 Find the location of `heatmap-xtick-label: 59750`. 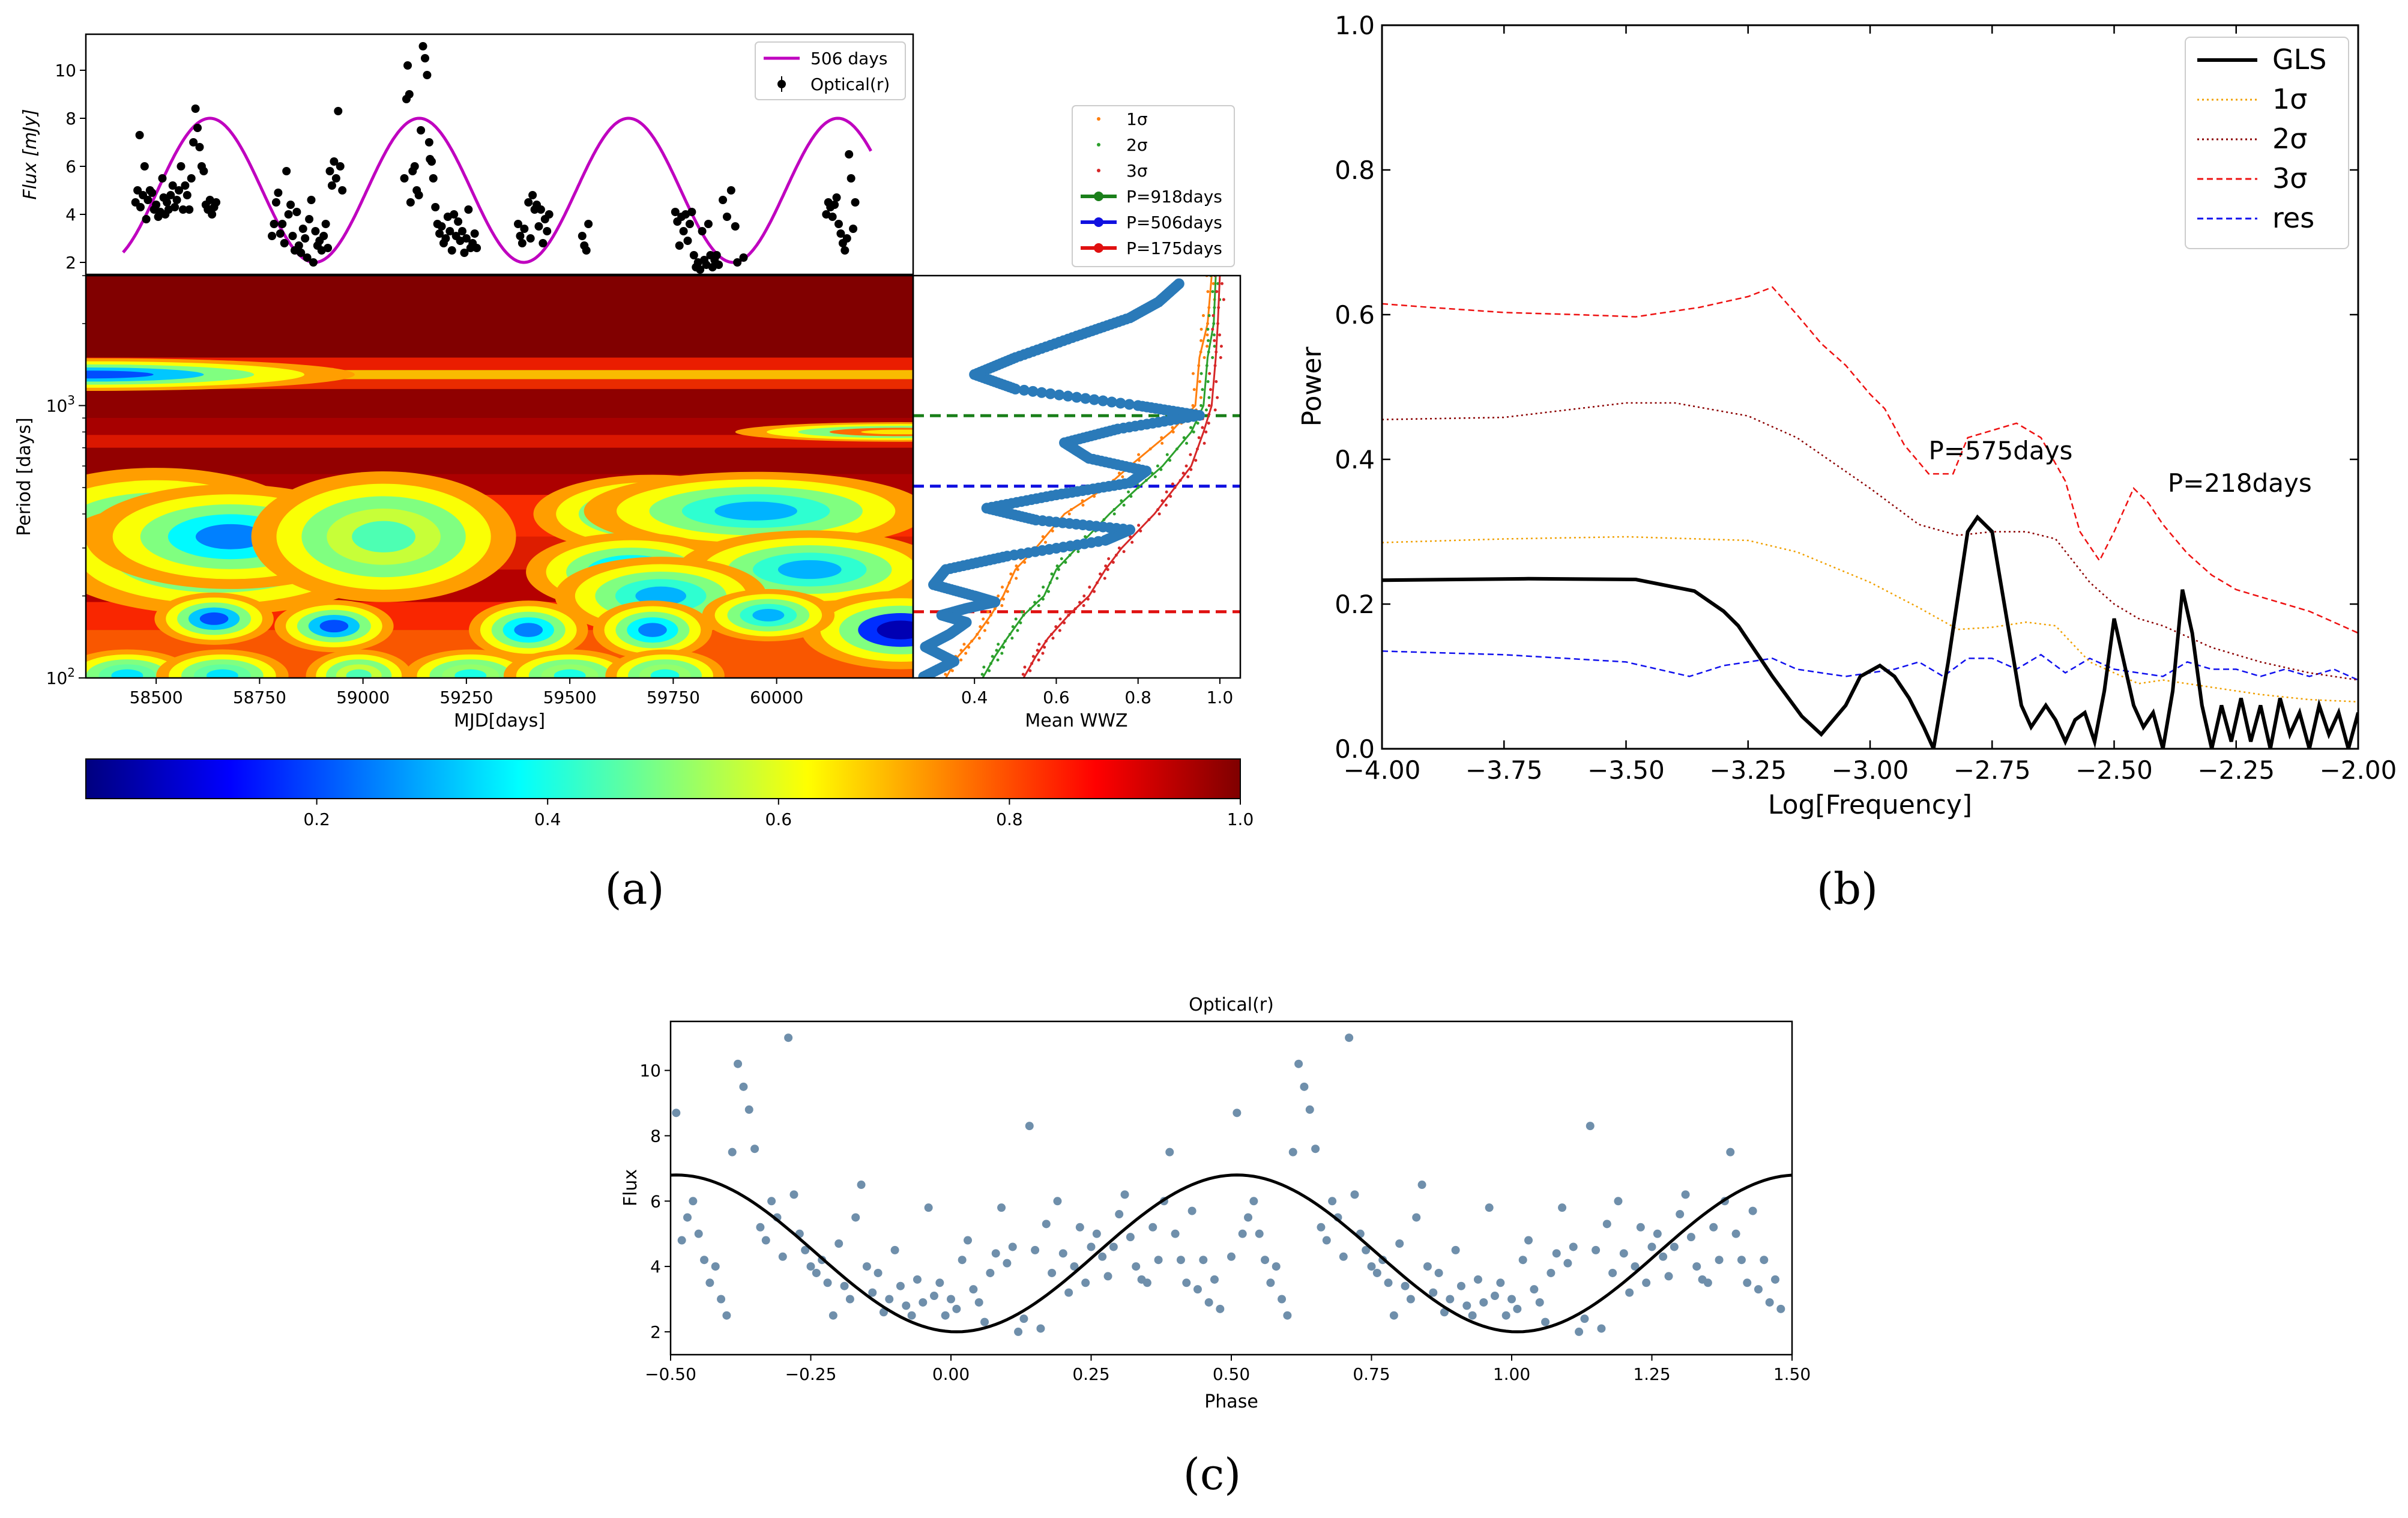

heatmap-xtick-label: 59750 is located at coordinates (674, 697).